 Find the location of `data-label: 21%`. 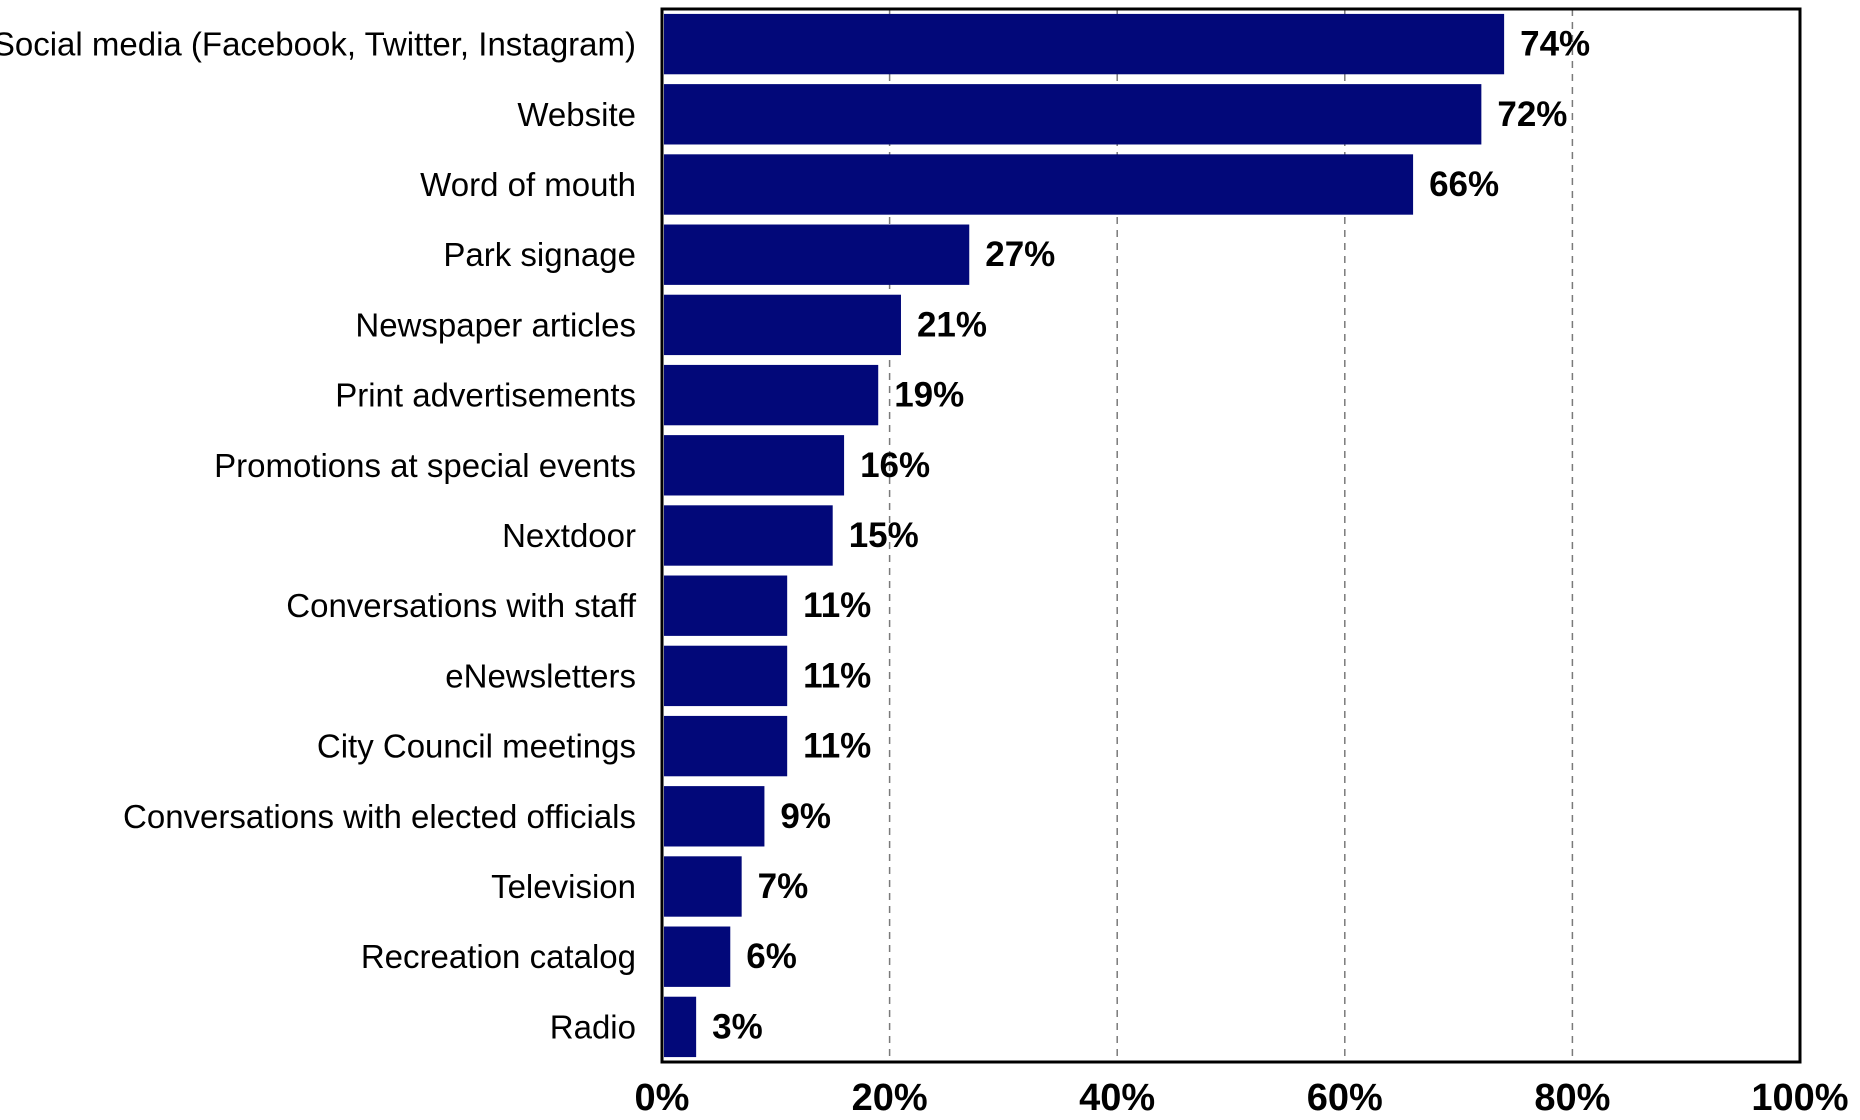

data-label: 21% is located at coordinates (952, 324).